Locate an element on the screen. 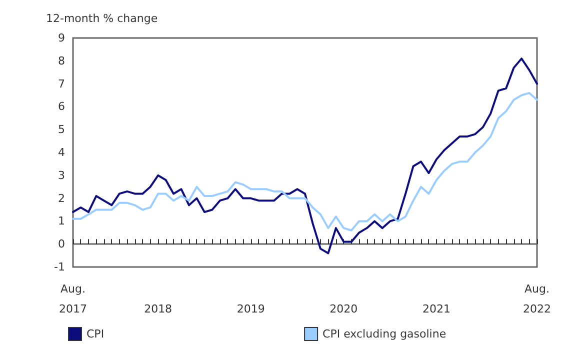  legend-label: CPI excluding gasoline is located at coordinates (384, 334).